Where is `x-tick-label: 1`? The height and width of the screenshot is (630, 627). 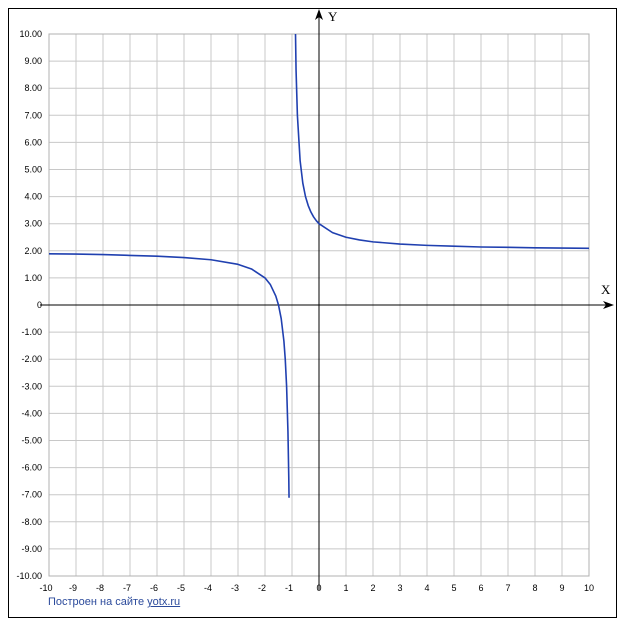
x-tick-label: 1 is located at coordinates (345, 588).